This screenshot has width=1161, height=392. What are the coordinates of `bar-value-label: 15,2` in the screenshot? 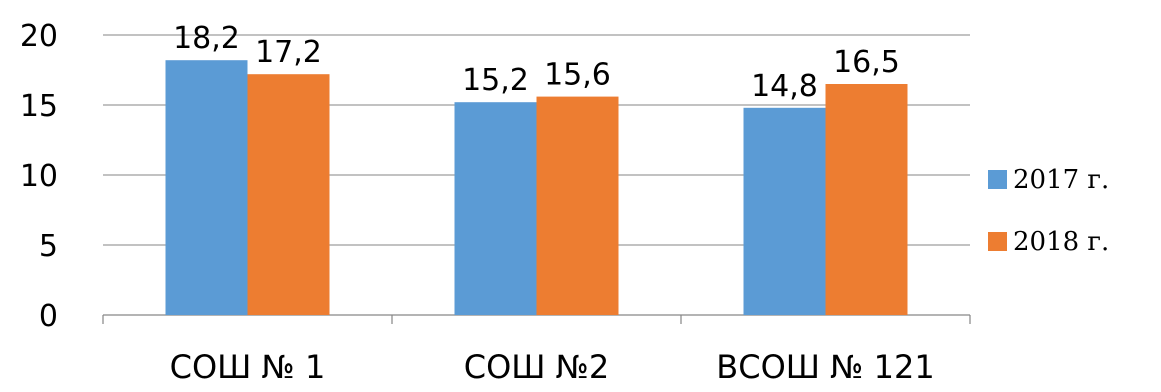 It's located at (495, 80).